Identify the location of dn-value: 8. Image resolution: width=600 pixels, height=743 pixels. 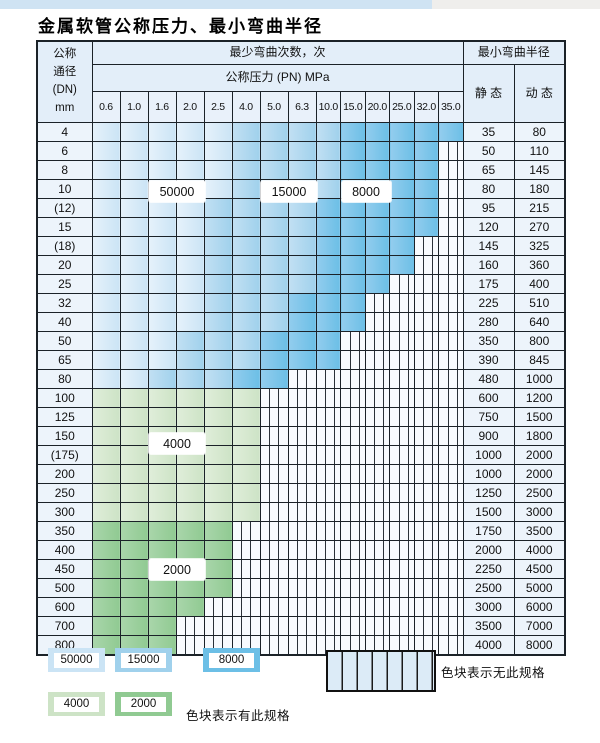
(64, 170).